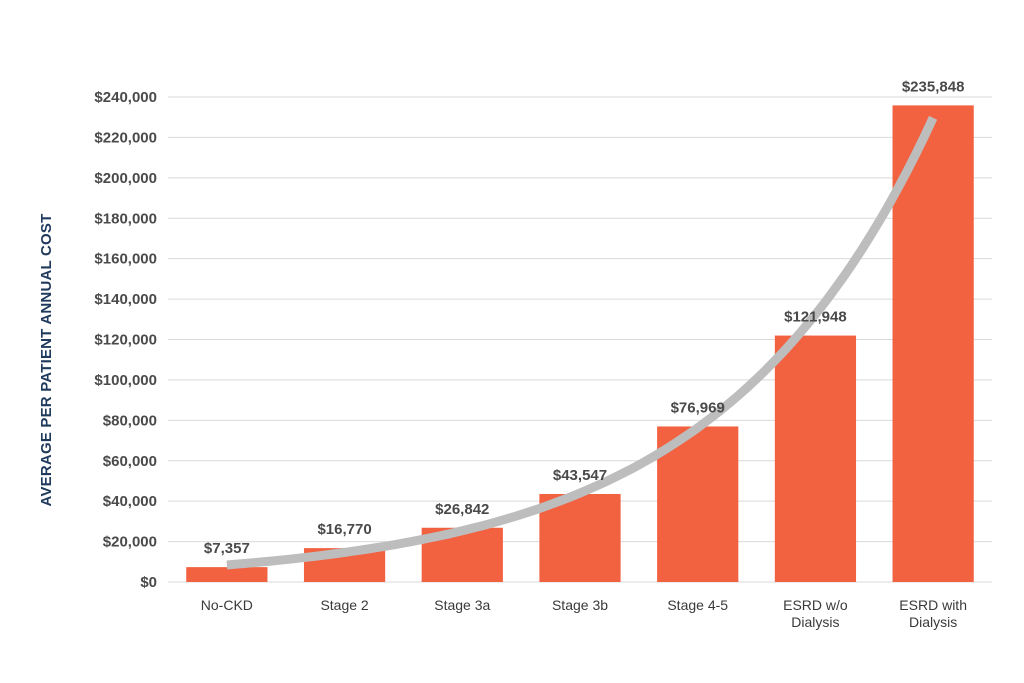 Image resolution: width=1024 pixels, height=683 pixels. What do you see at coordinates (815, 613) in the screenshot?
I see `x-category-label: ESRD w/o Dialysis` at bounding box center [815, 613].